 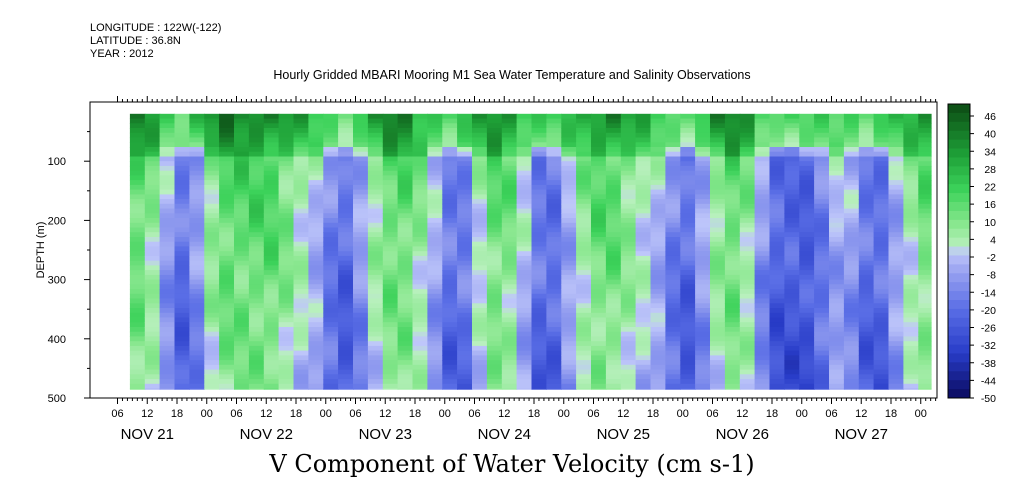 What do you see at coordinates (959, 296) in the screenshot?
I see `colorbar-swatch` at bounding box center [959, 296].